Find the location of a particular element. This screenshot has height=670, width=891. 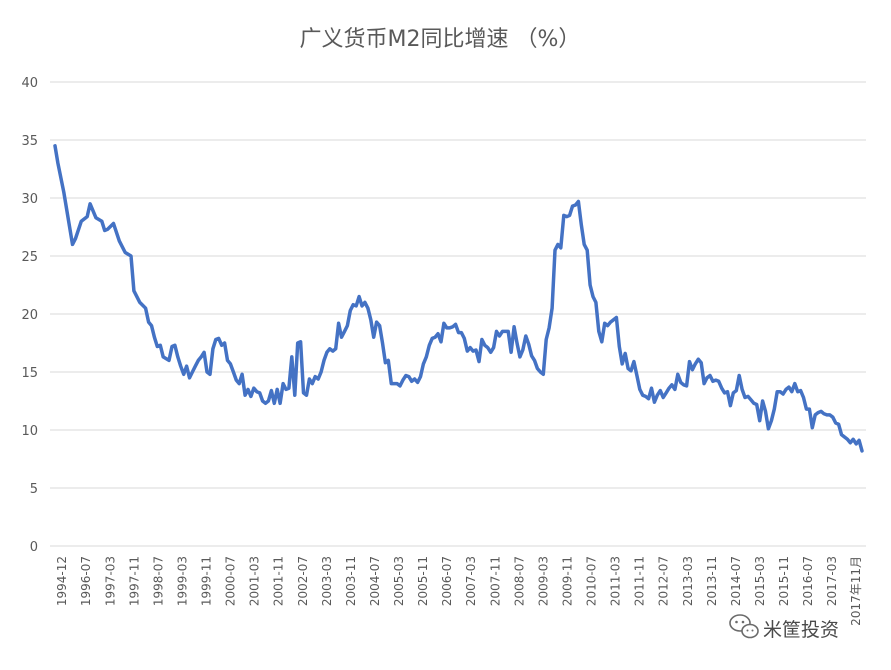

x-tick-label: 2001-11 is located at coordinates (279, 581).